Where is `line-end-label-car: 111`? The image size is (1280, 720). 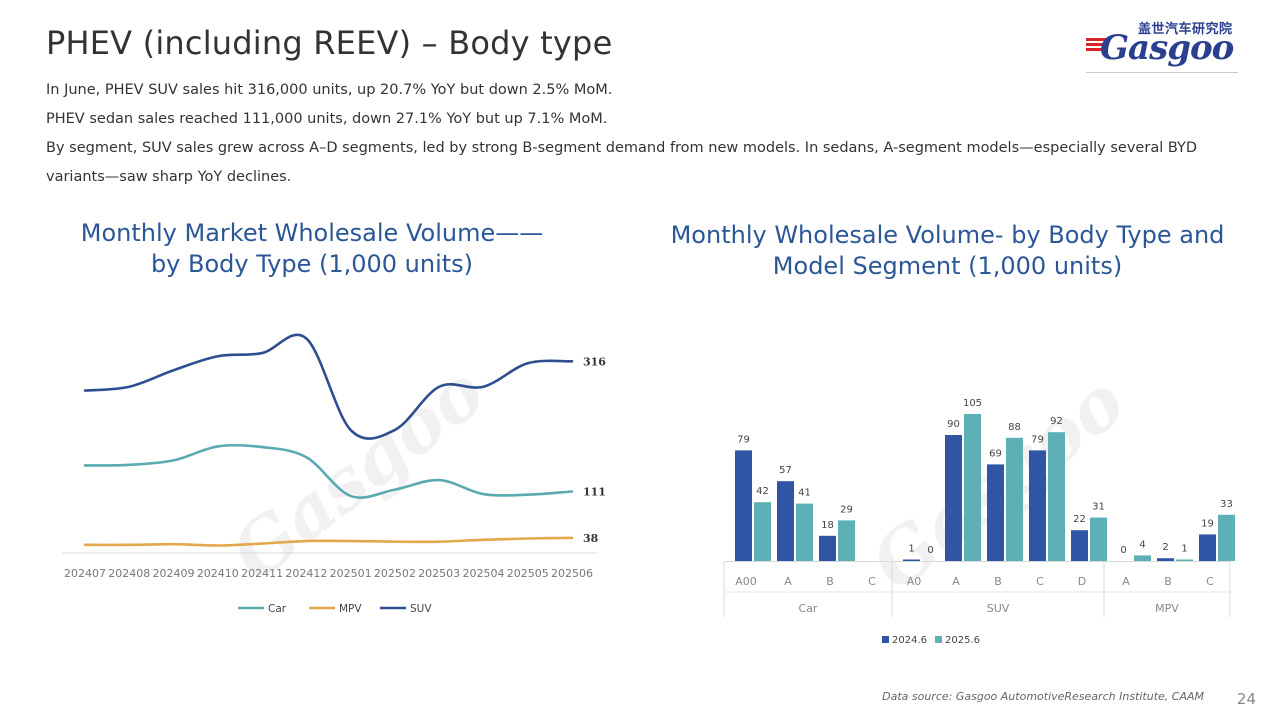
line-end-label-car: 111 is located at coordinates (594, 492).